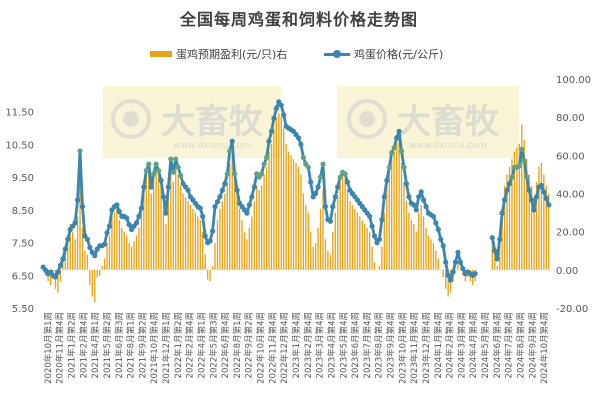 The image size is (598, 411). Describe the element at coordinates (570, 233) in the screenshot. I see `right-tick-label: 20.00` at that location.